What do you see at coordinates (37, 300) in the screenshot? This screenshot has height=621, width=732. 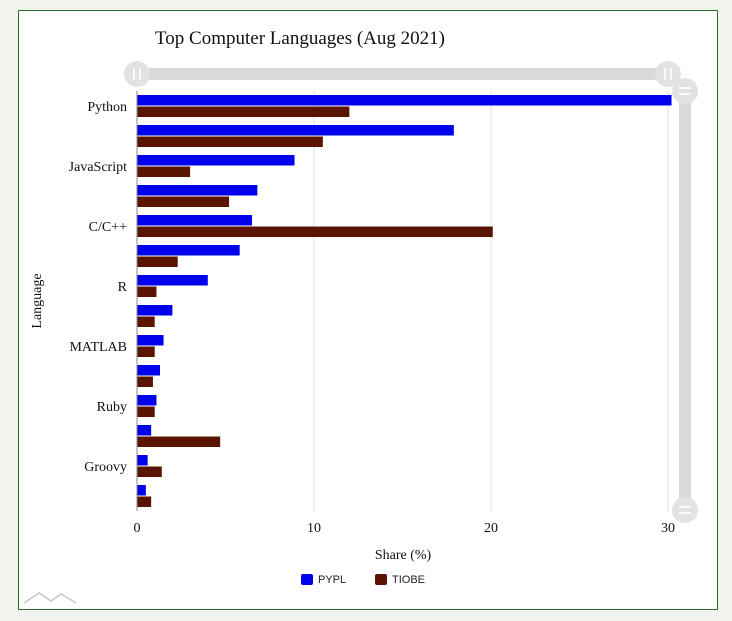 I see `y-axis-title: Language` at bounding box center [37, 300].